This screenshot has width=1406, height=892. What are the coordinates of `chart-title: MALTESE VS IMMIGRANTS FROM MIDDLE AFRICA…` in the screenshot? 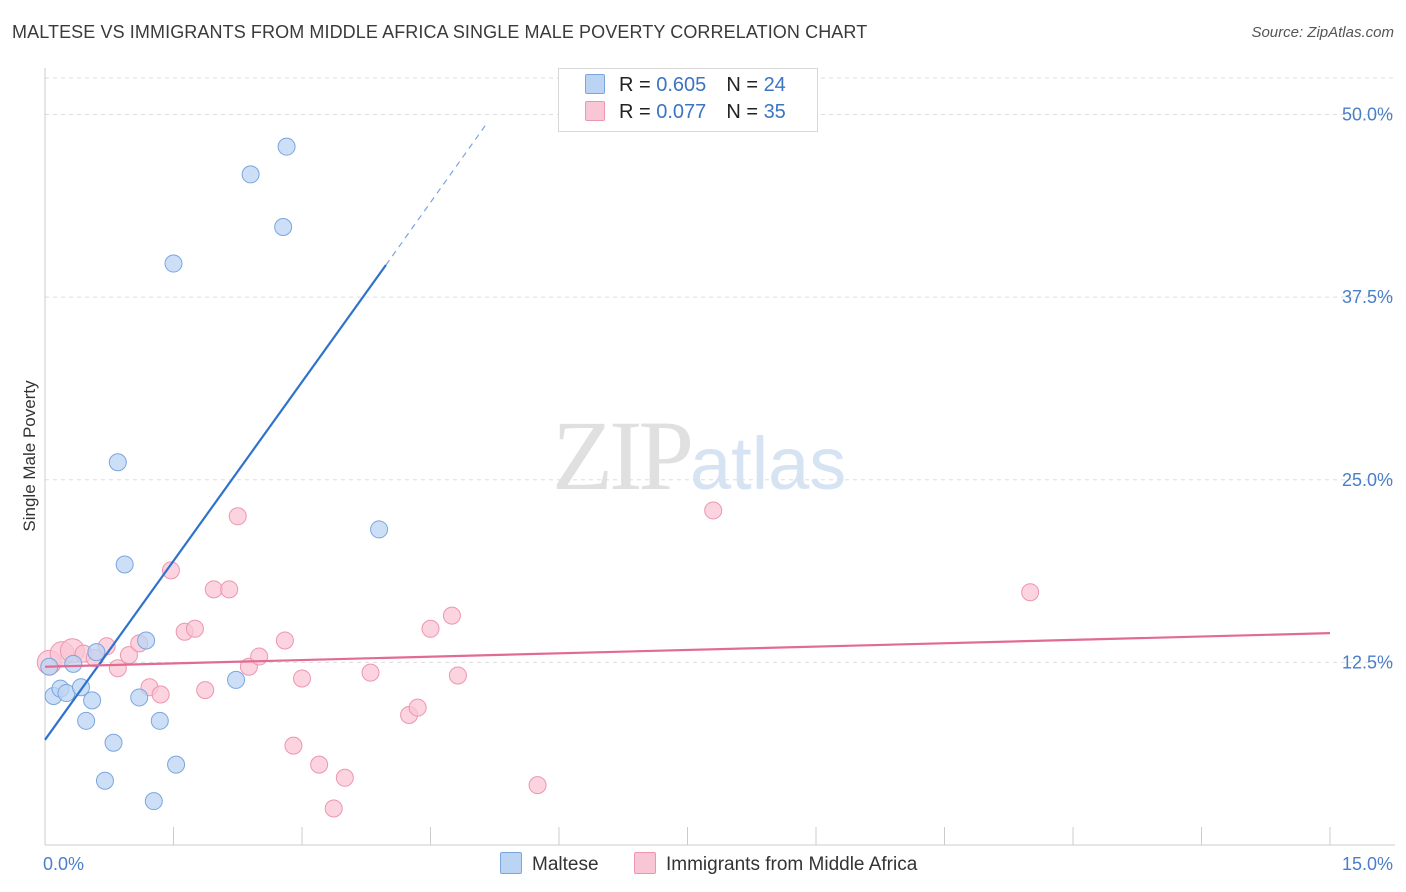 It's located at (440, 32).